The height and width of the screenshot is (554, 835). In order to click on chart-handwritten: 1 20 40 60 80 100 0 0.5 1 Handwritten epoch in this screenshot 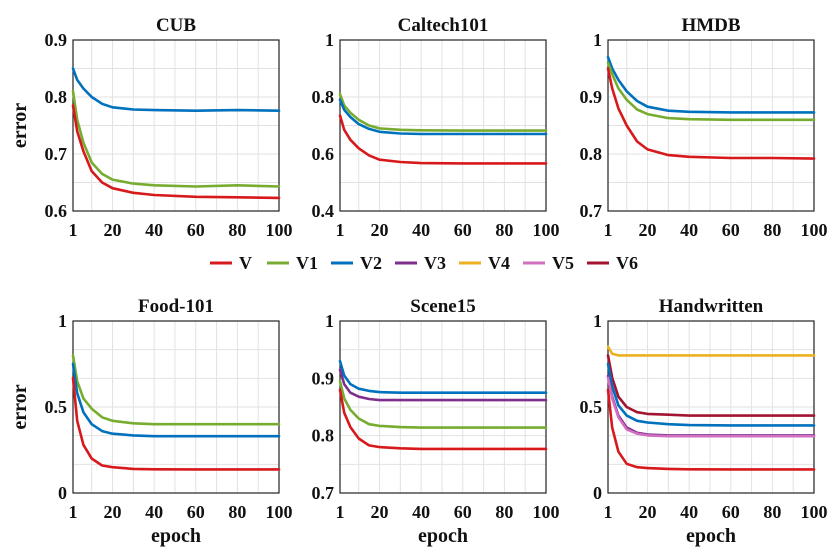, I will do `click(704, 421)`.